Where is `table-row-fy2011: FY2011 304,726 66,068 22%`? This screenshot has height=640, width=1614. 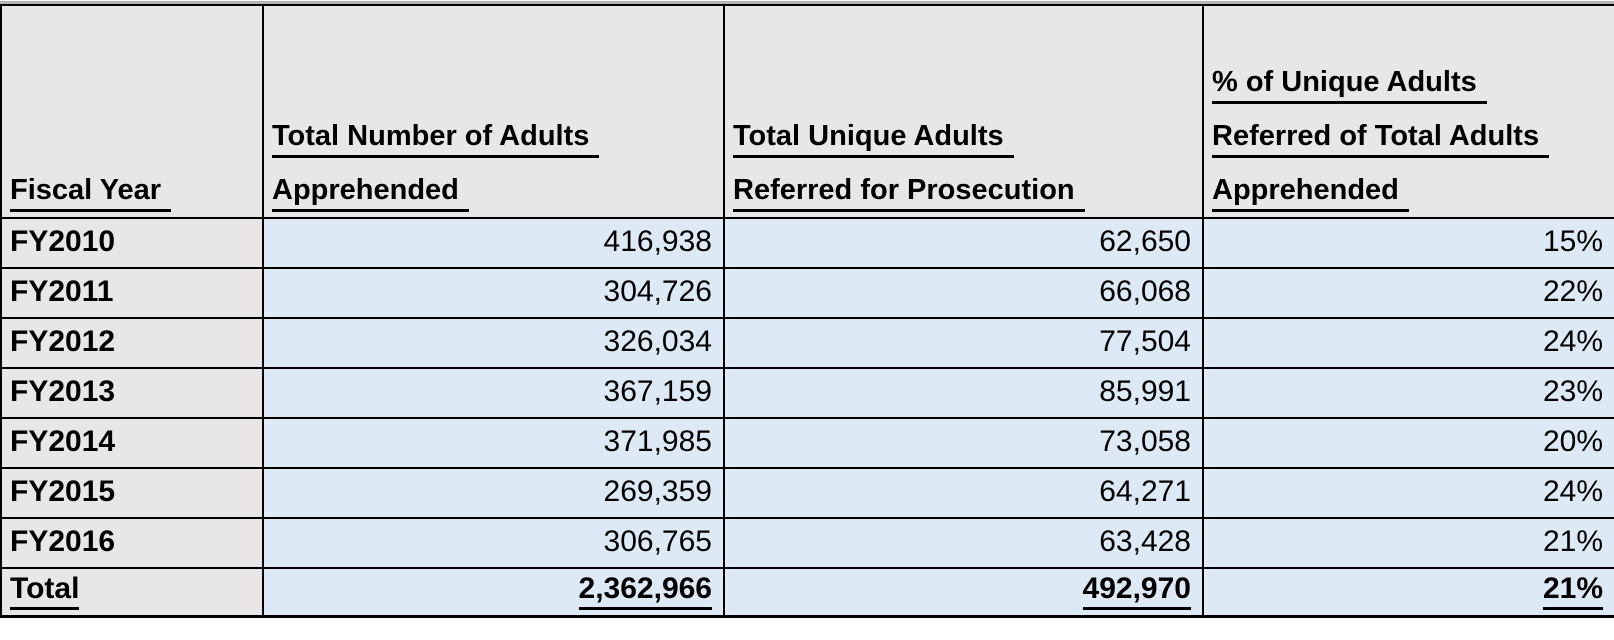 table-row-fy2011: FY2011 304,726 66,068 22% is located at coordinates (807, 293).